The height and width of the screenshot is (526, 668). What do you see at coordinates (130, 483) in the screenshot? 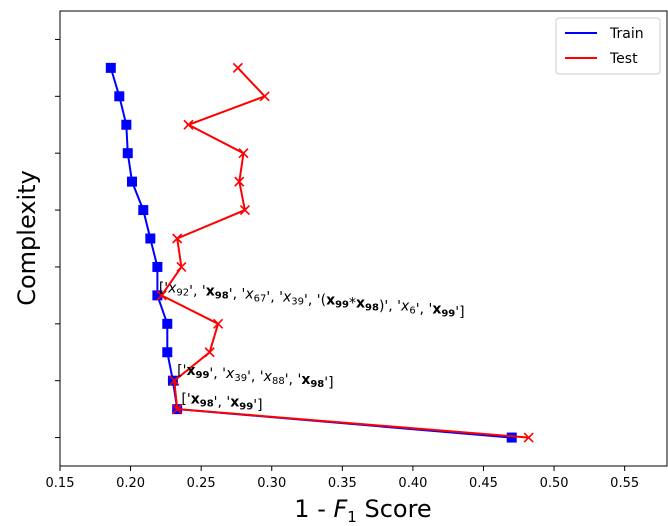
I see `x-tick-label: 0.20` at bounding box center [130, 483].